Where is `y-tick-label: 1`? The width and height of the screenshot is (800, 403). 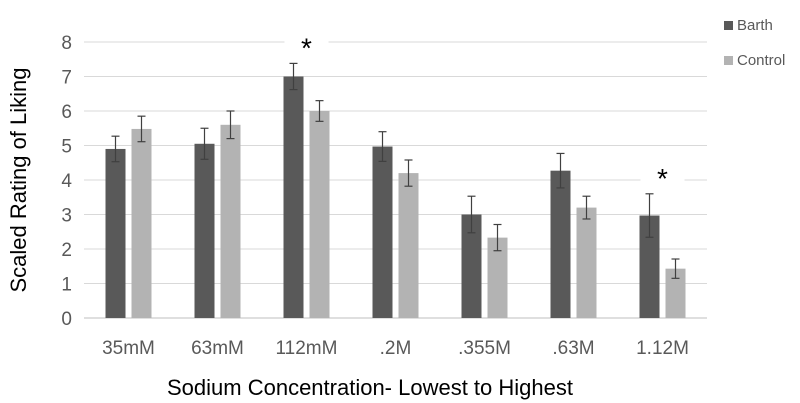 y-tick-label: 1 is located at coordinates (66, 285).